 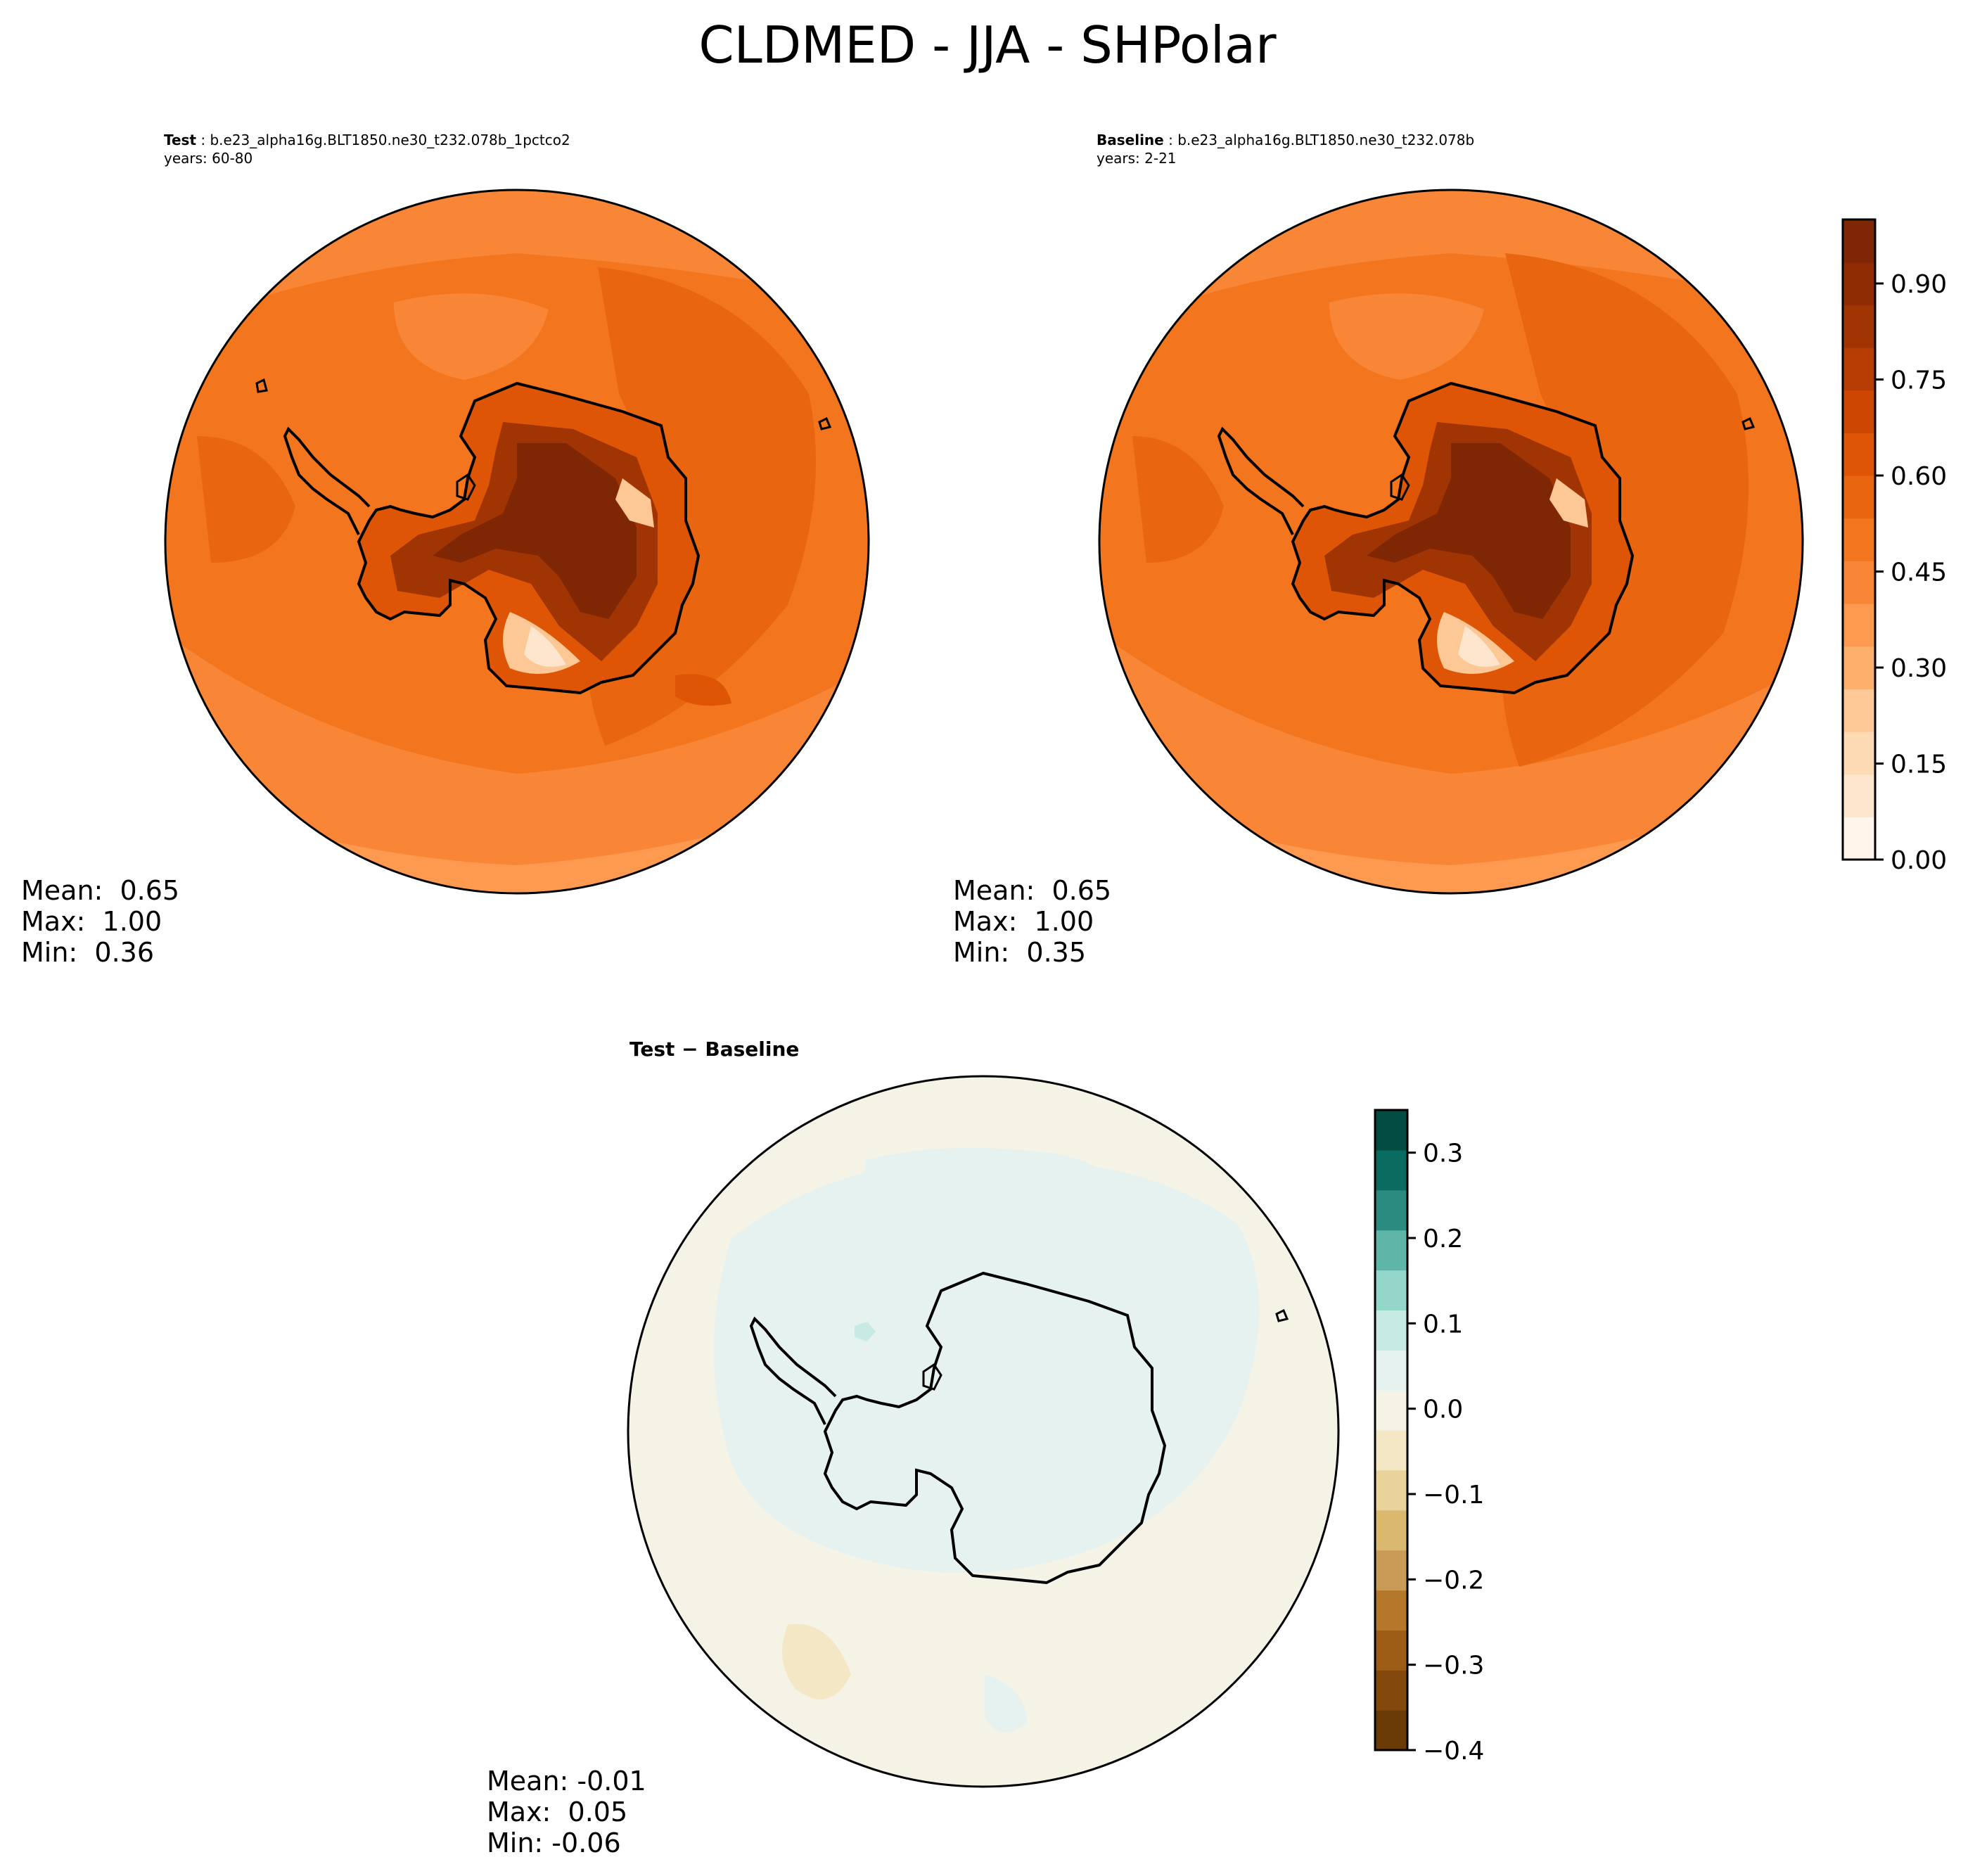 What do you see at coordinates (1443, 1410) in the screenshot?
I see `difference-colorbar-tick-label: 0.0` at bounding box center [1443, 1410].